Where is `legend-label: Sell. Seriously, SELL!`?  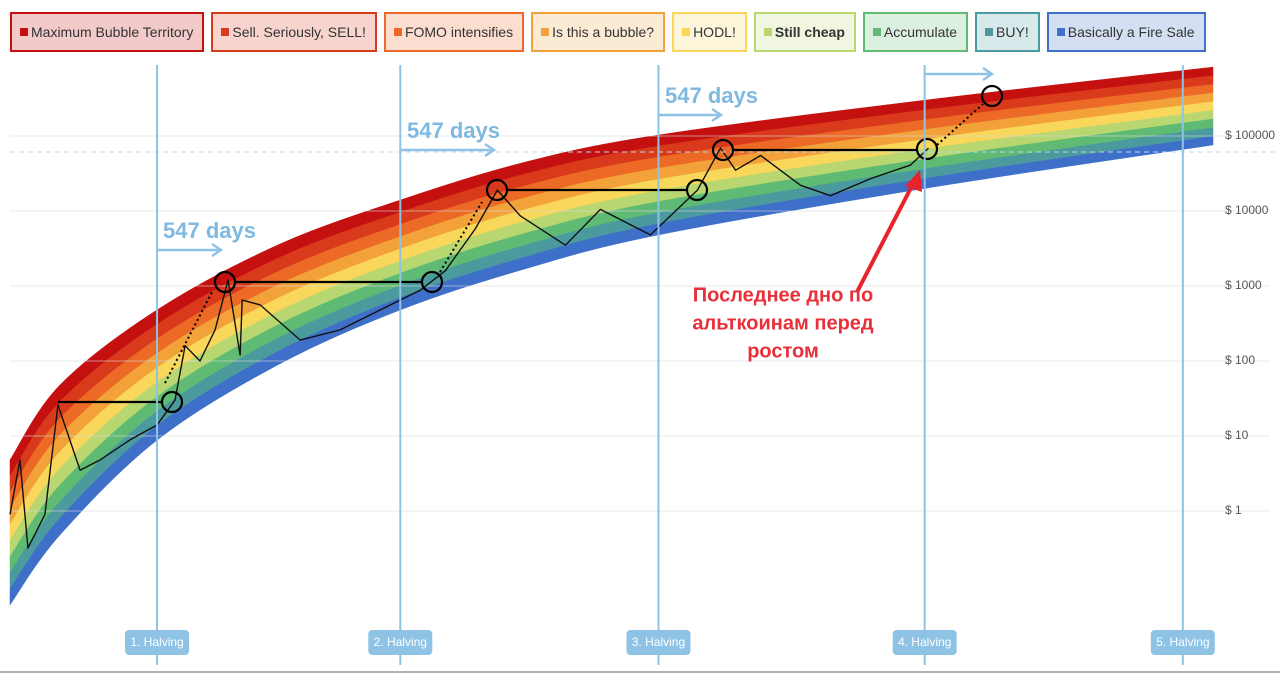
legend-label: Sell. Seriously, SELL! is located at coordinates (299, 32).